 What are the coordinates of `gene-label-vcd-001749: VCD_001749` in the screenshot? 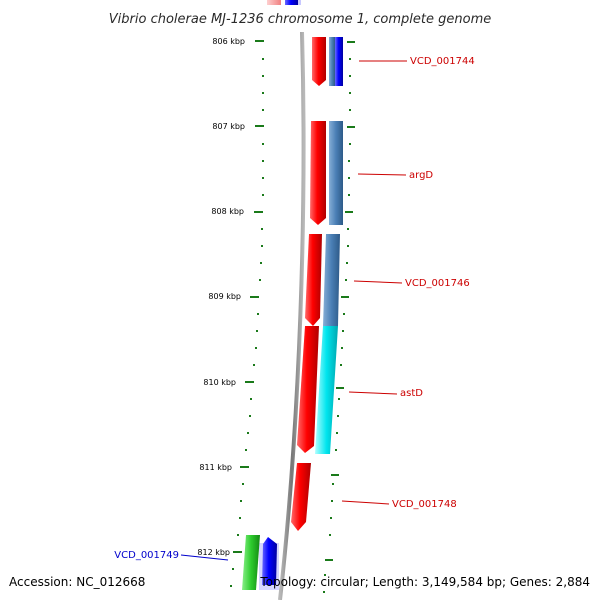 It's located at (146, 555).